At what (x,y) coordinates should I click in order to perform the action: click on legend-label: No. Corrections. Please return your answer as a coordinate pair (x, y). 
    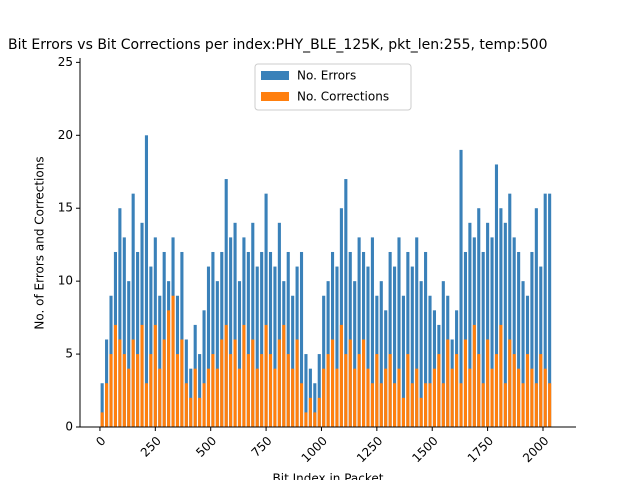
    Looking at the image, I should click on (343, 97).